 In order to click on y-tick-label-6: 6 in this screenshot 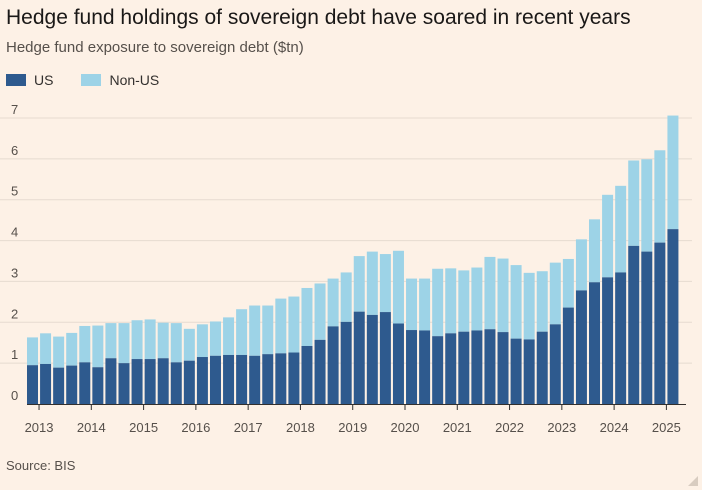, I will do `click(14, 150)`.